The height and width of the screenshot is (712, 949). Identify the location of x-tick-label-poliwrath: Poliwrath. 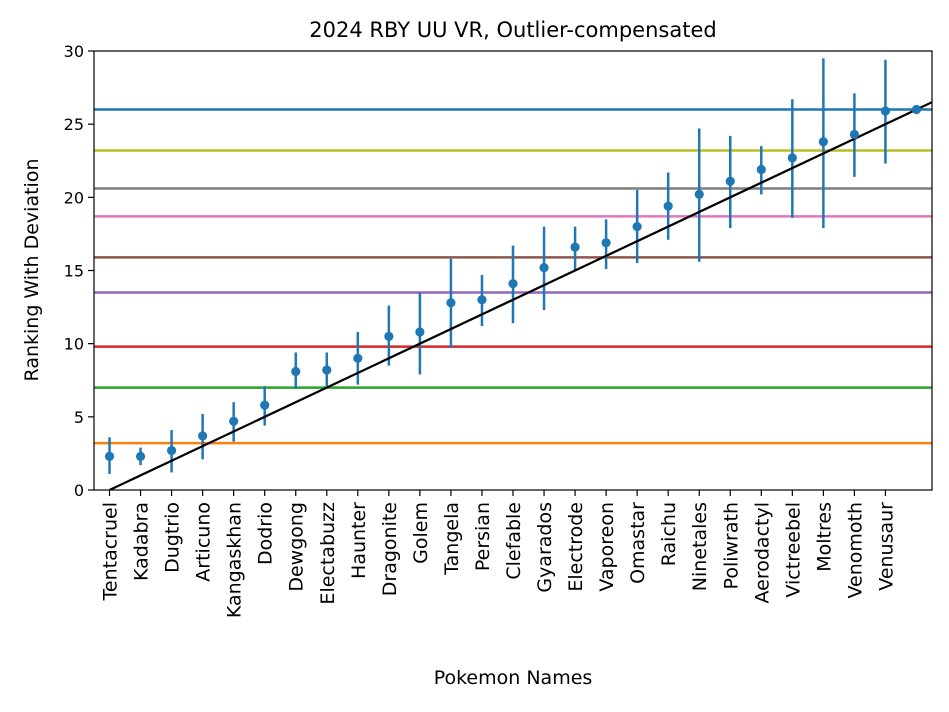
(731, 545).